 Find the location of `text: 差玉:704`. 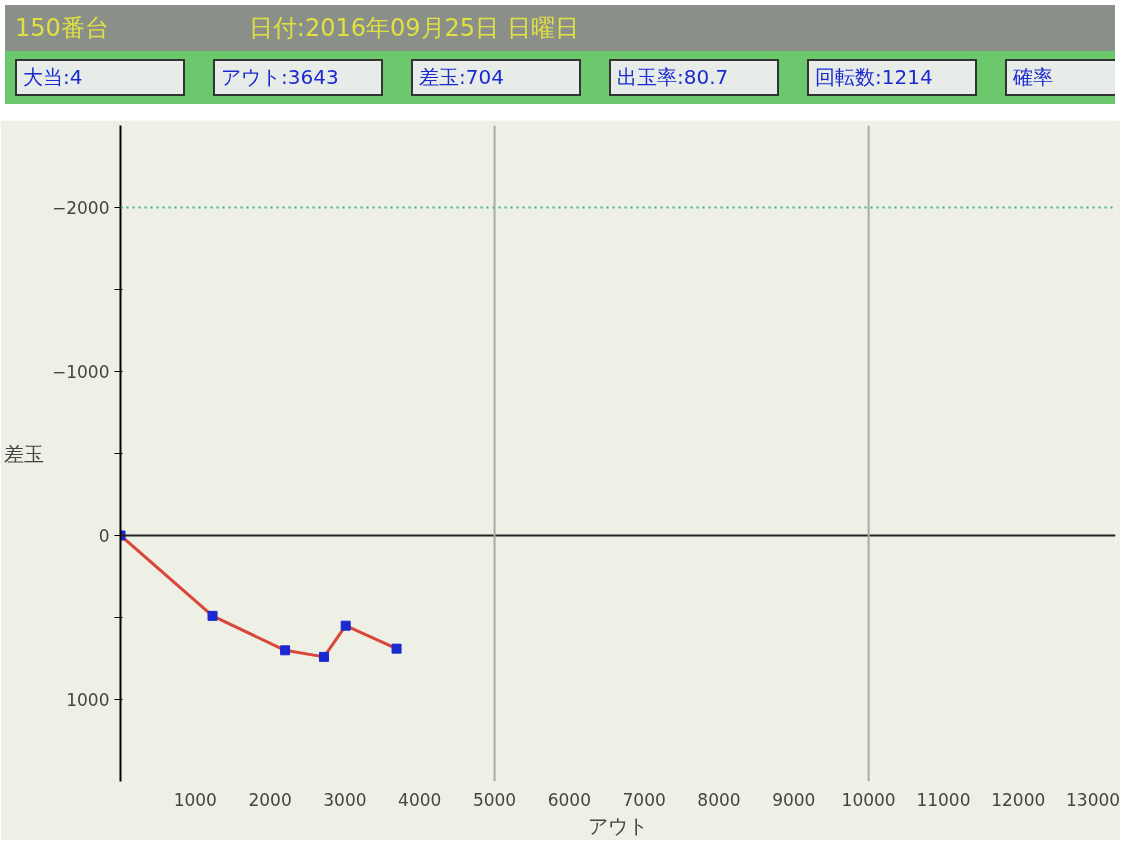

text: 差玉:704 is located at coordinates (496, 77).